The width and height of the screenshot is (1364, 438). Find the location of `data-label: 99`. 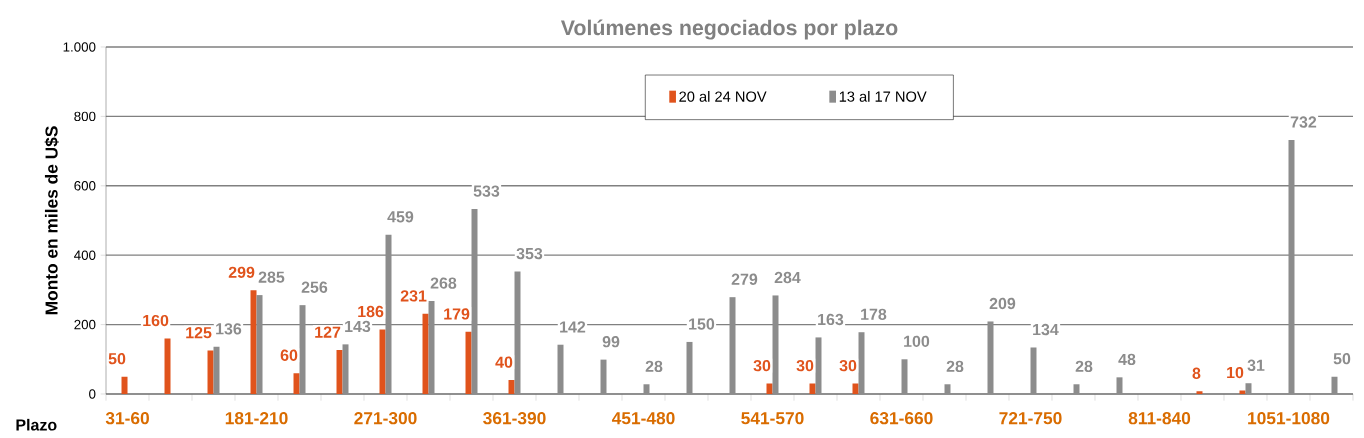

data-label: 99 is located at coordinates (611, 342).